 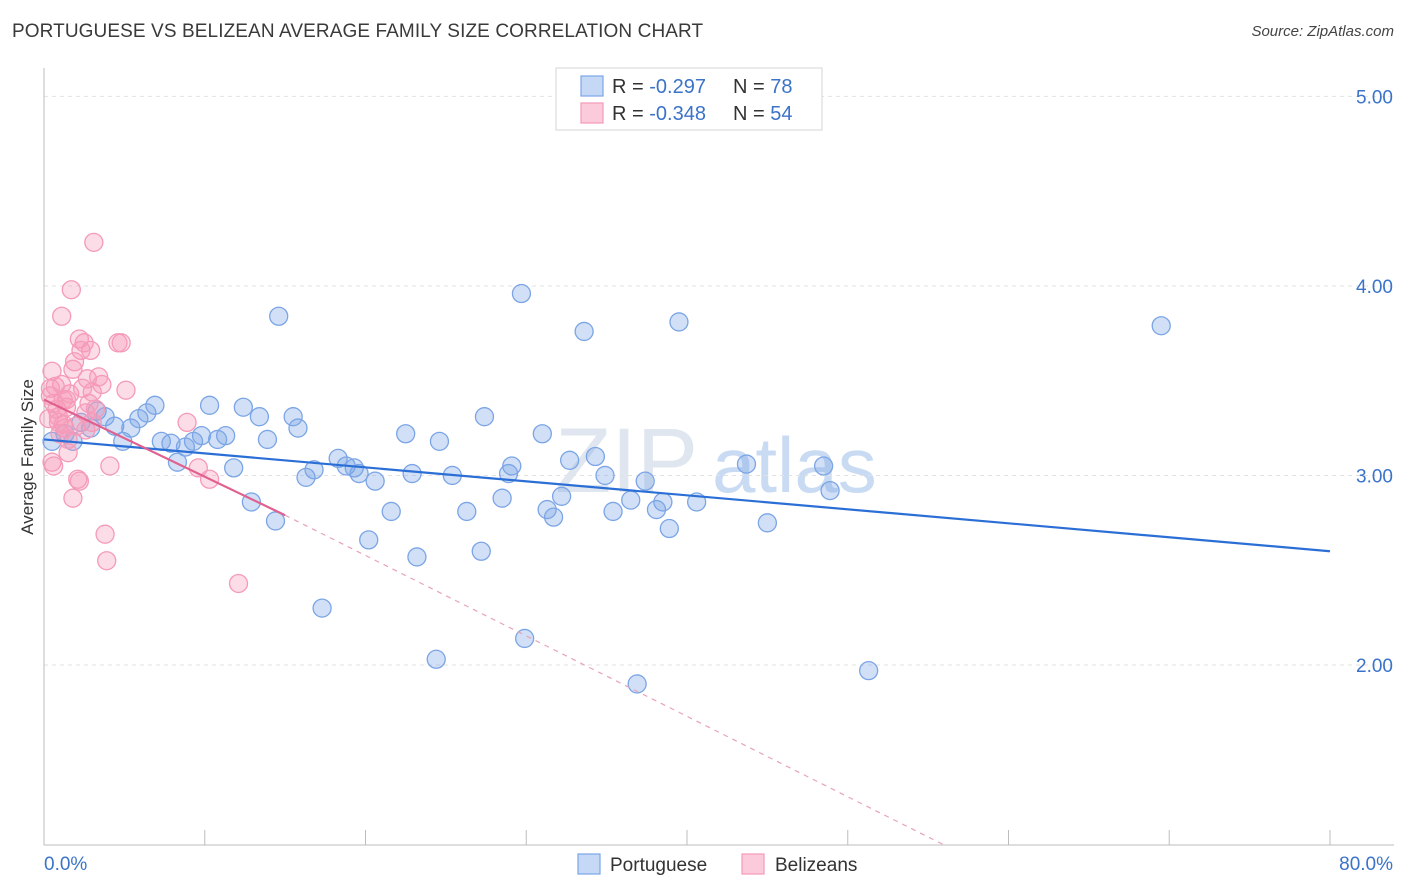 What do you see at coordinates (717, 864) in the screenshot?
I see `series-legend: Portuguese Belizeans` at bounding box center [717, 864].